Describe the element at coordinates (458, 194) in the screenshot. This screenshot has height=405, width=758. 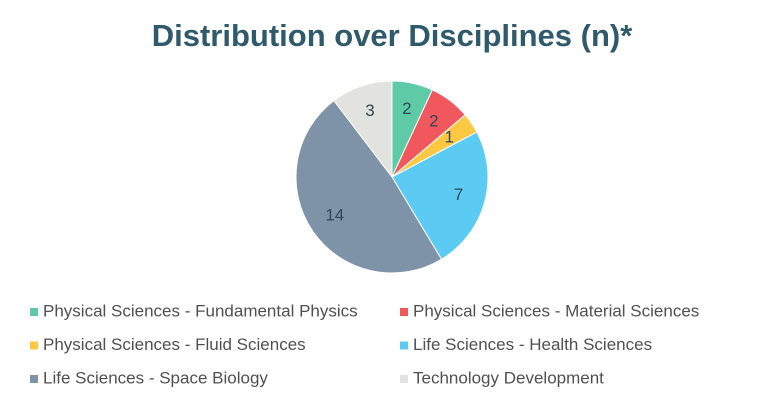
I see `data-label: 7` at that location.